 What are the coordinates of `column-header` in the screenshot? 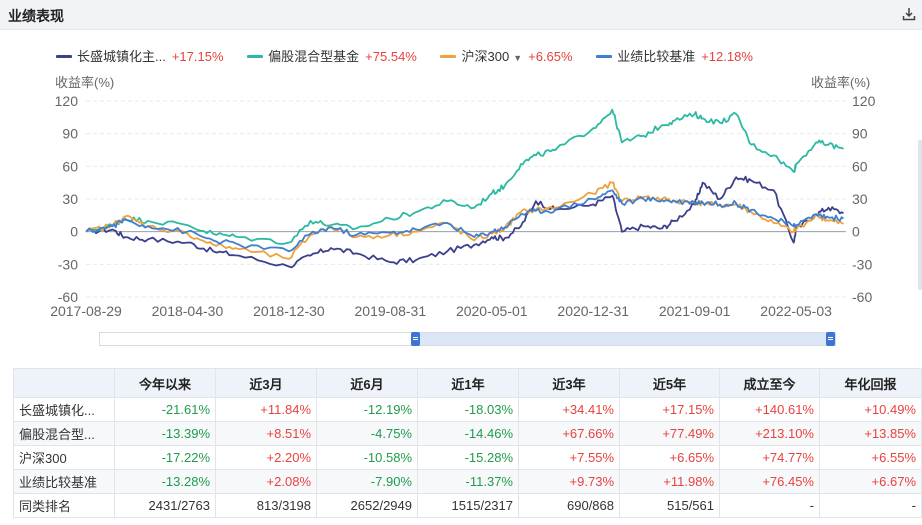 It's located at (64, 383).